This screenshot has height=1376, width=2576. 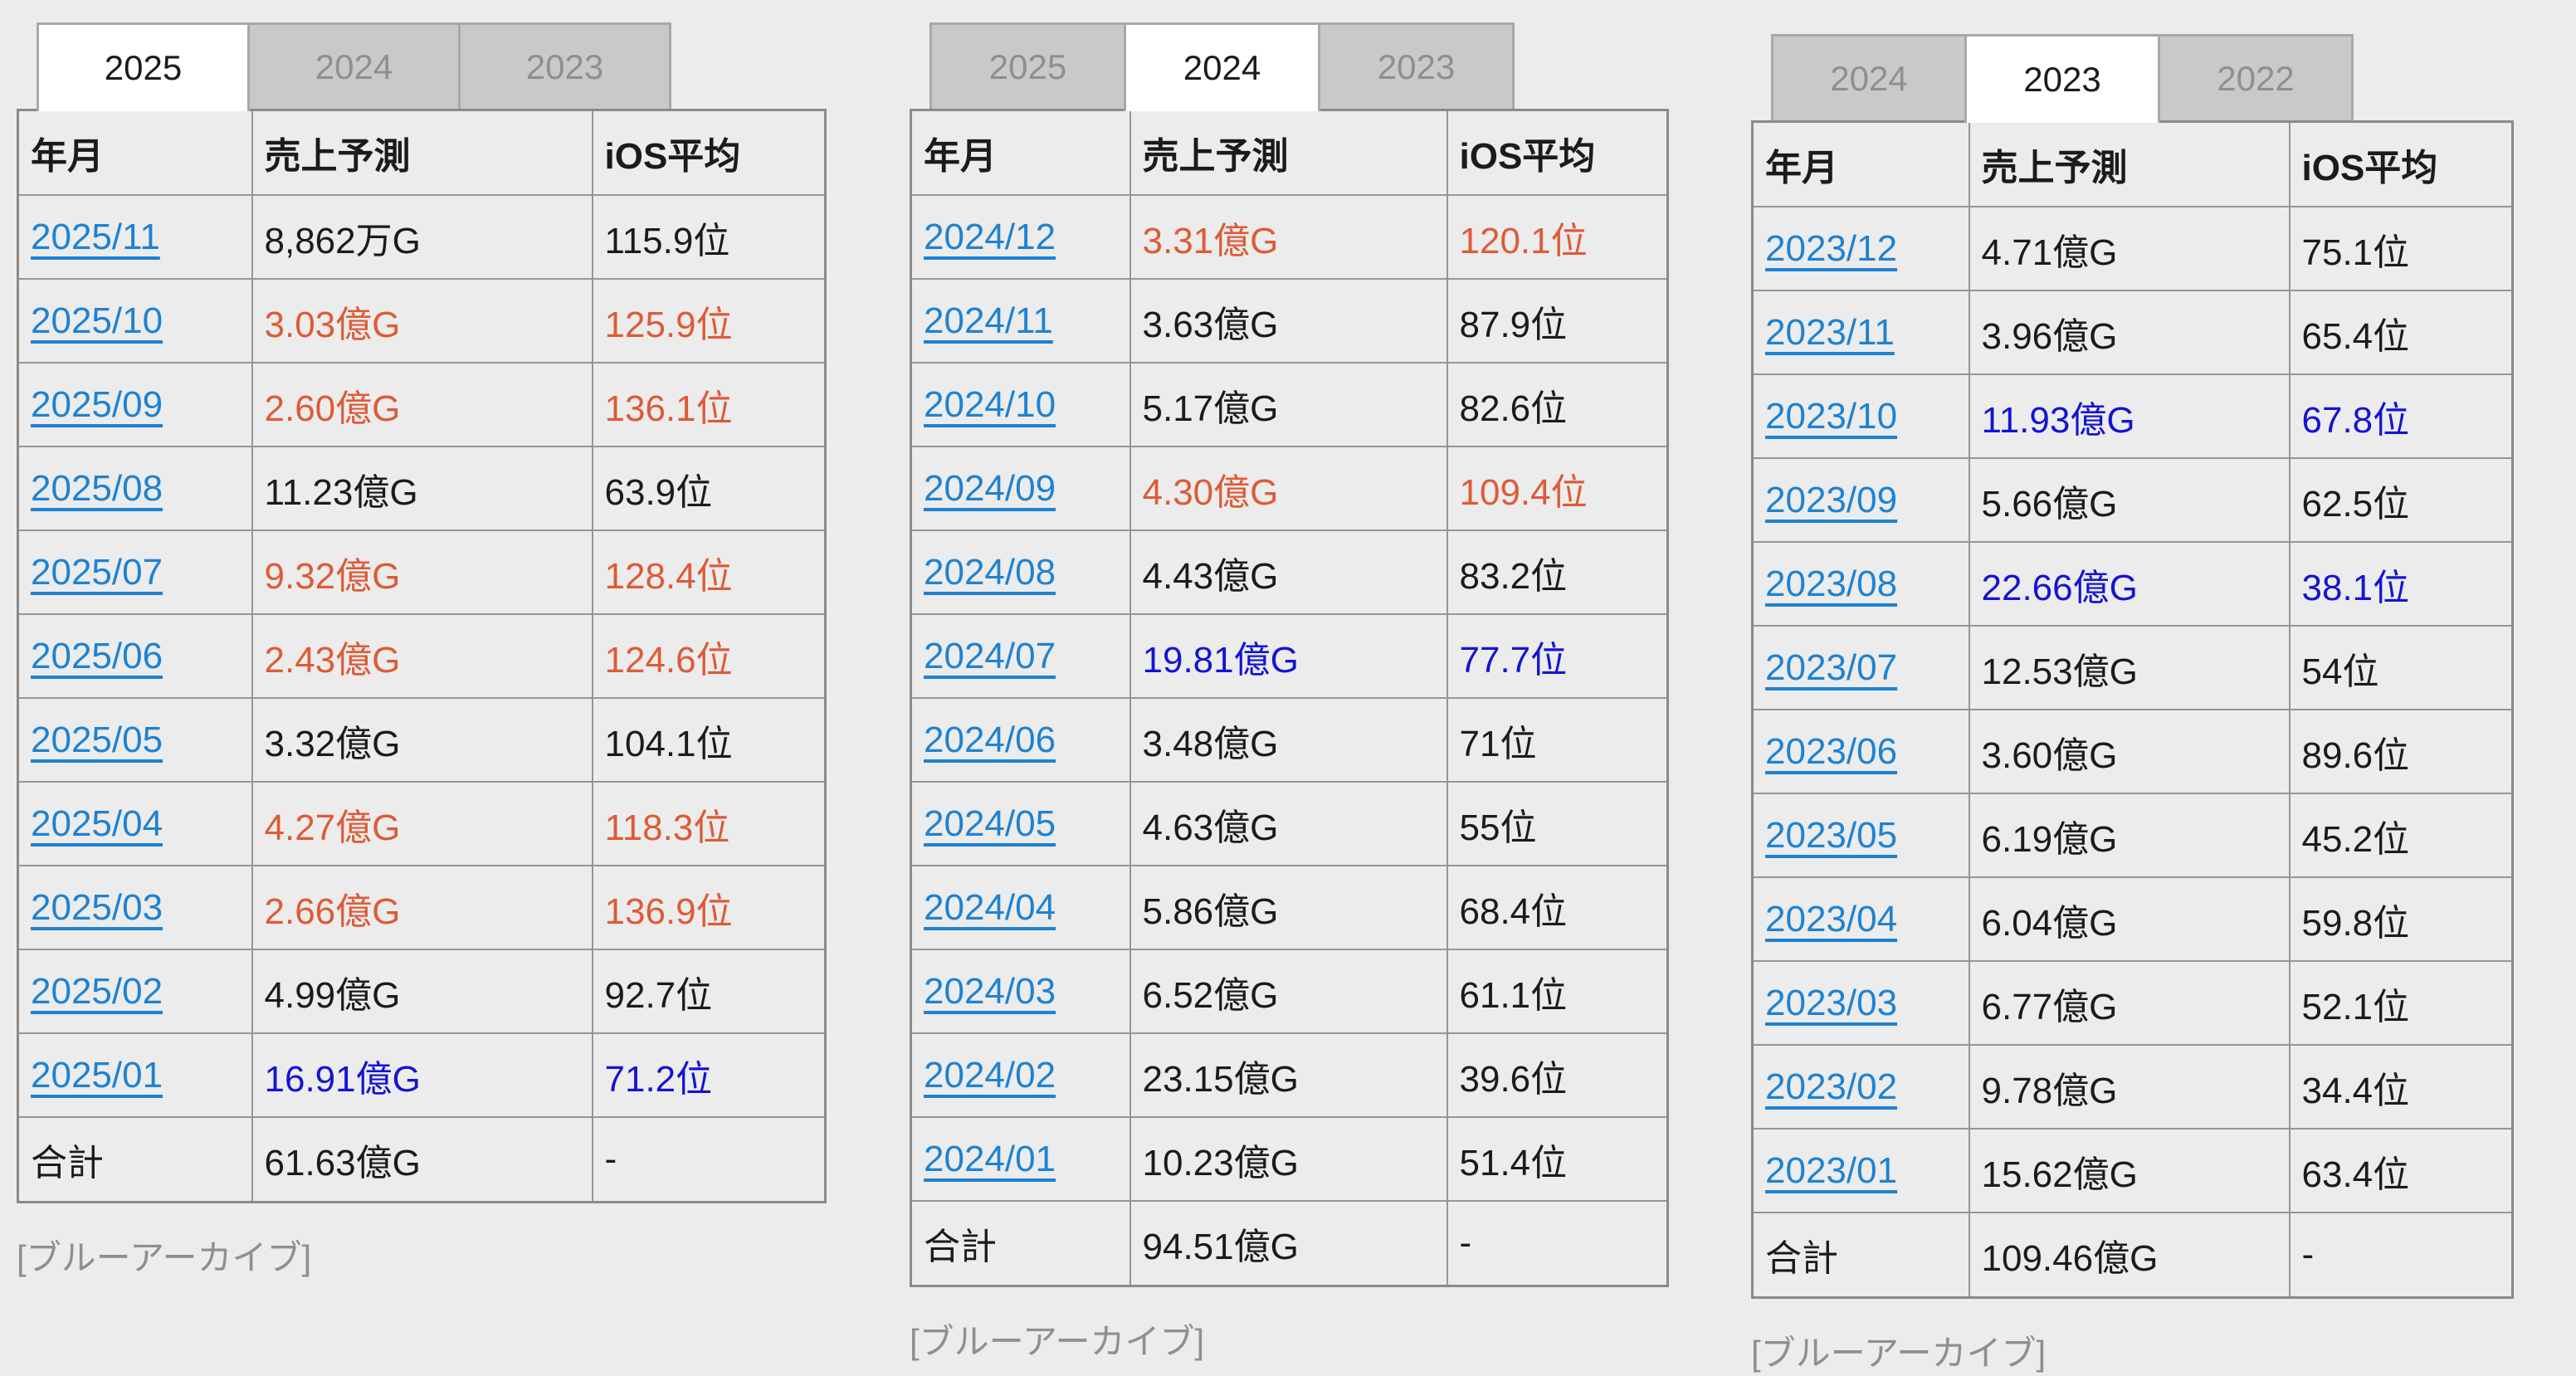 What do you see at coordinates (990, 907) in the screenshot?
I see `month-link: 2024/04` at bounding box center [990, 907].